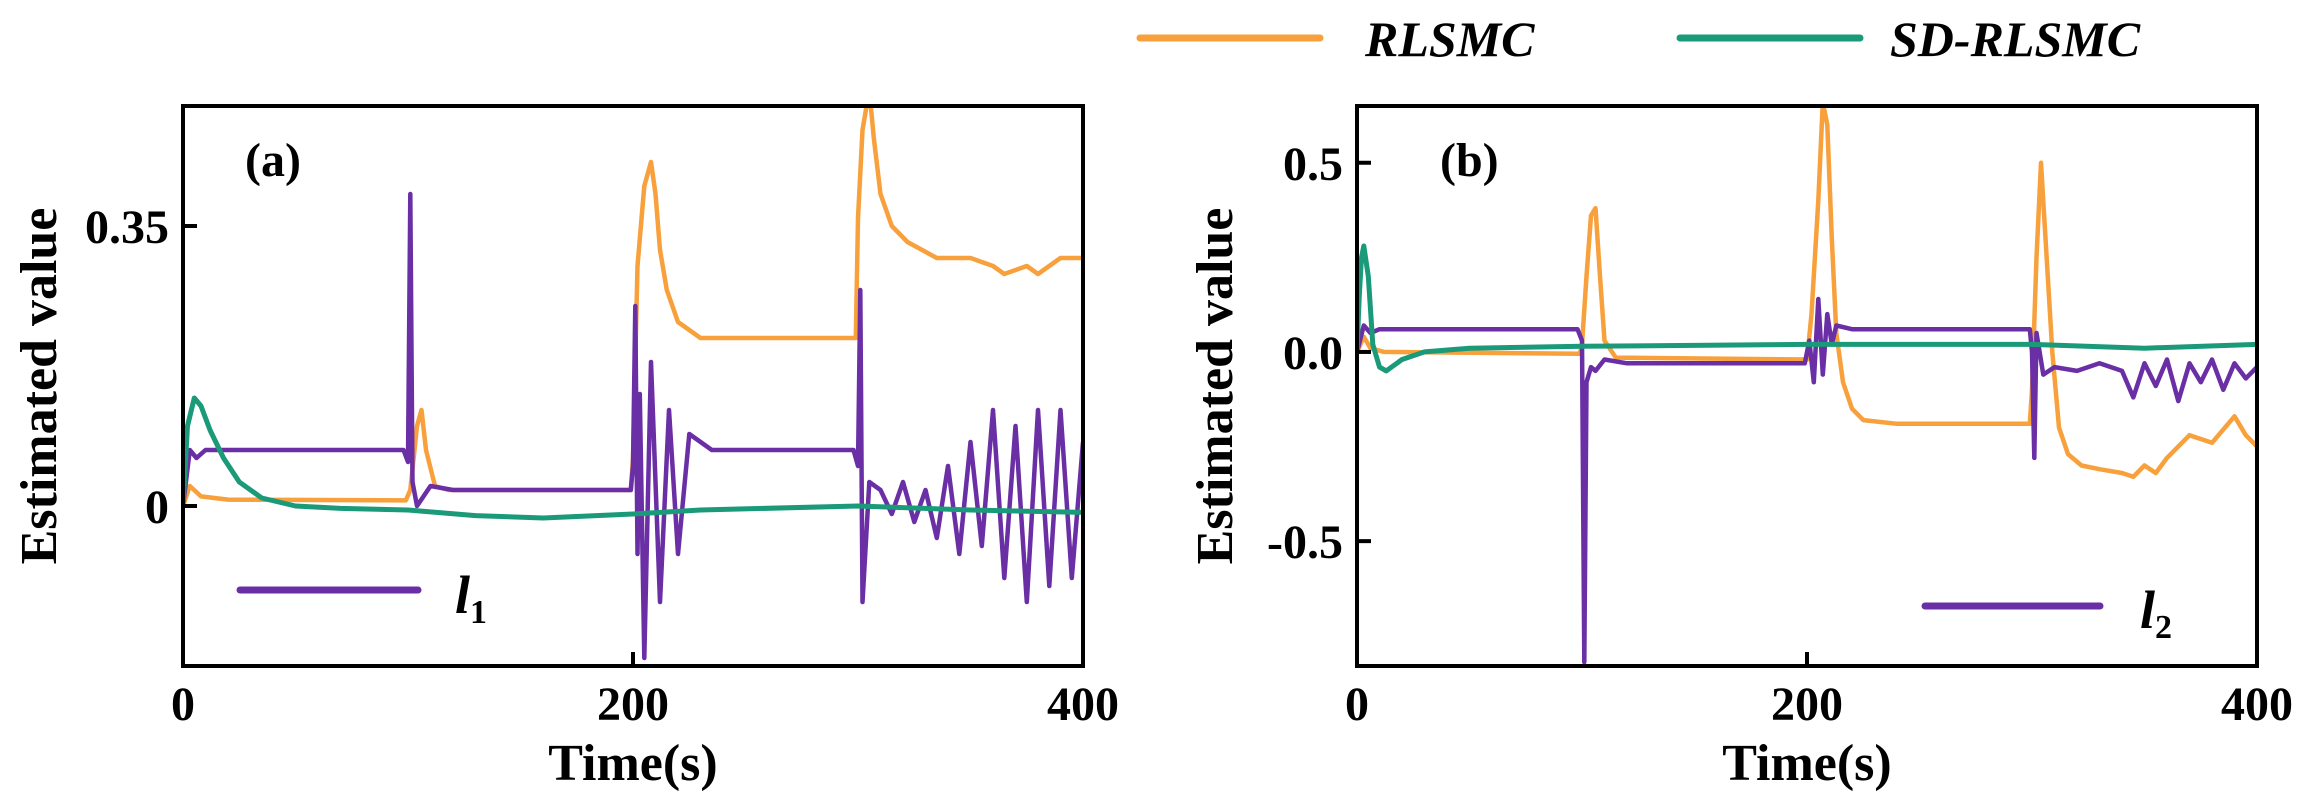 Image resolution: width=2310 pixels, height=808 pixels. Describe the element at coordinates (127, 227) in the screenshot. I see `chart-a-ytick-label: 0.35` at that location.